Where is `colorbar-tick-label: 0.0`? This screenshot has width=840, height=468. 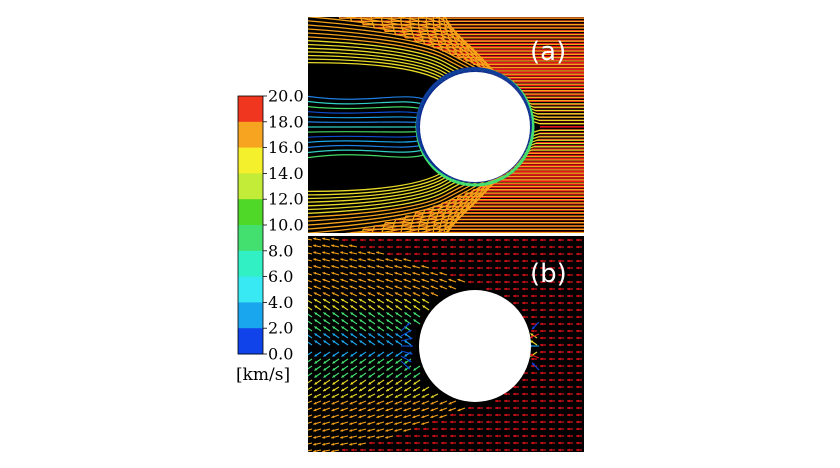
colorbar-tick-label: 0.0 is located at coordinates (280, 354).